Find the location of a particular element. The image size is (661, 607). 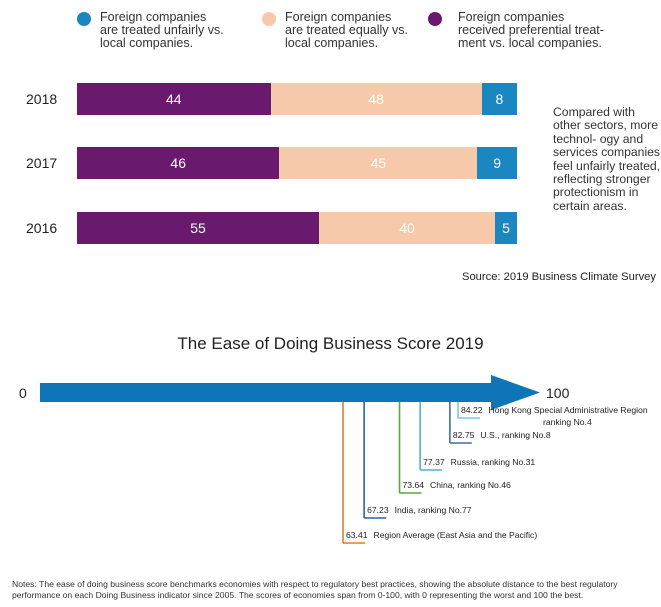

callout-name-line2: ranking No.4 is located at coordinates (567, 422).